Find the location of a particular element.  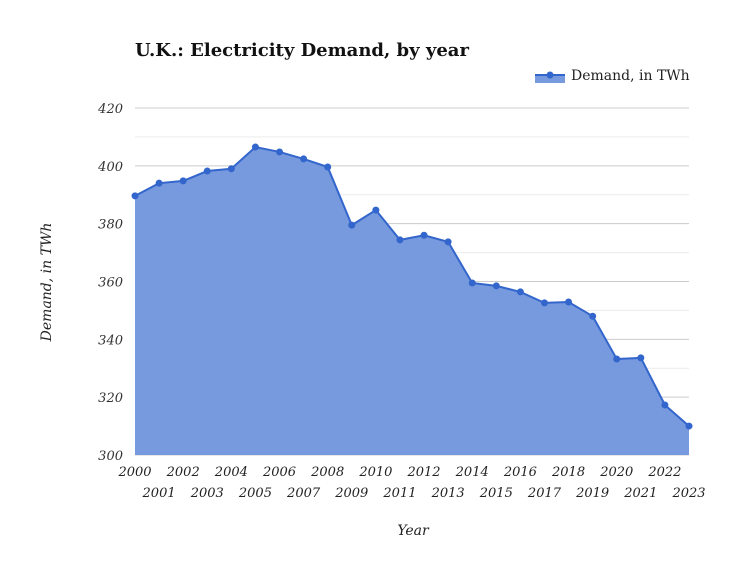

x-tick-label: 2003 is located at coordinates (207, 493).